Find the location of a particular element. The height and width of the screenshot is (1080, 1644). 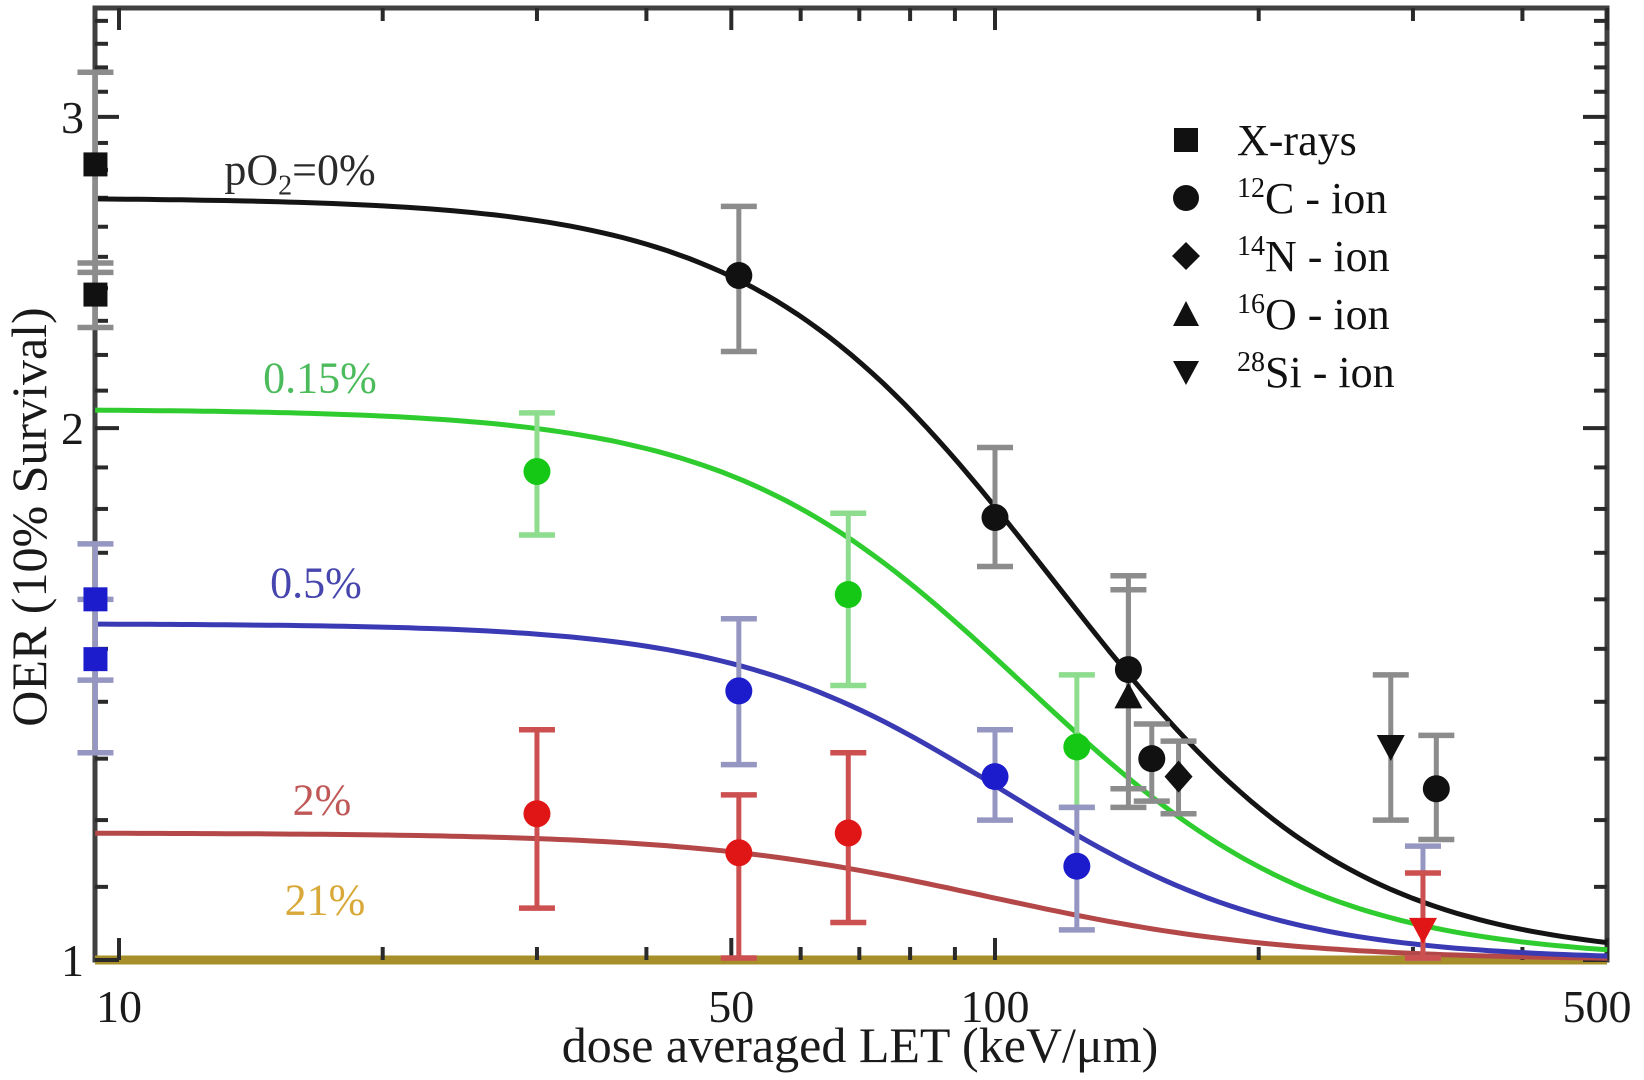

curve-label-po2-015: 0.15% is located at coordinates (320, 378).